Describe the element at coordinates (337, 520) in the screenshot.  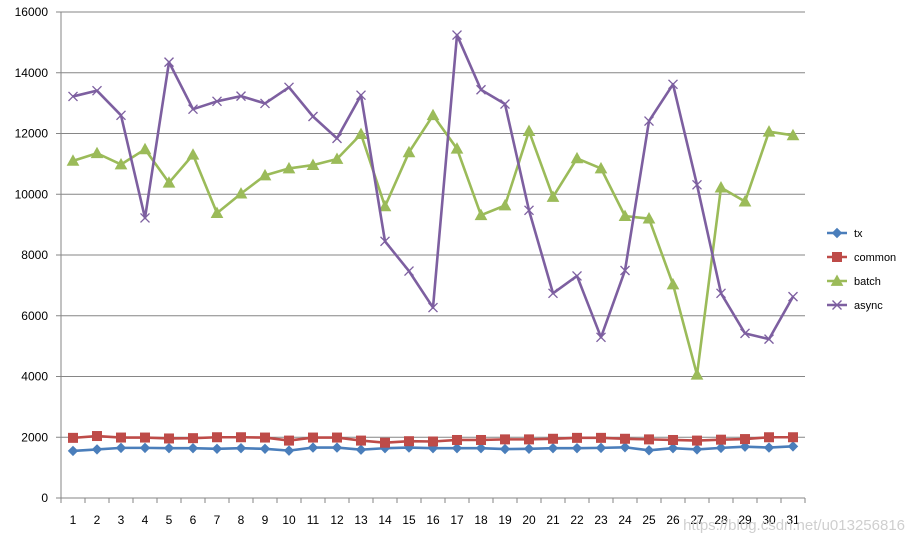
I see `x-tick-label: 12` at that location.